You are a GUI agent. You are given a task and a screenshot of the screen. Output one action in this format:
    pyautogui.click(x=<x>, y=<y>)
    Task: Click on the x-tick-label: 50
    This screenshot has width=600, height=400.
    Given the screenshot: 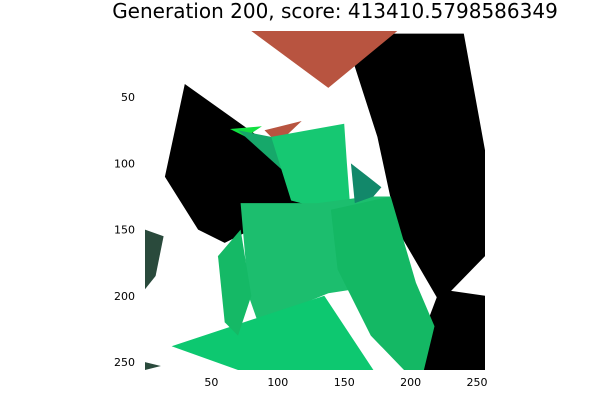 What is the action you would take?
    pyautogui.click(x=211, y=382)
    